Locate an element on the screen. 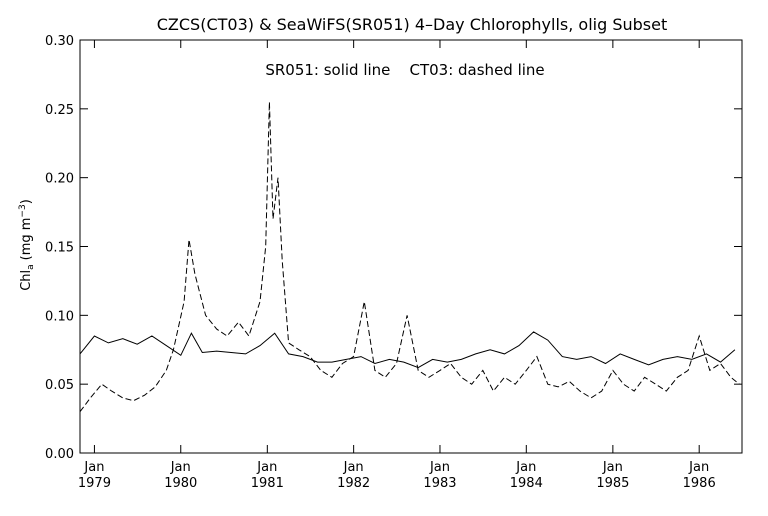 Image resolution: width=768 pixels, height=516 pixels. x-tick-label-year: 1980 is located at coordinates (180, 483).